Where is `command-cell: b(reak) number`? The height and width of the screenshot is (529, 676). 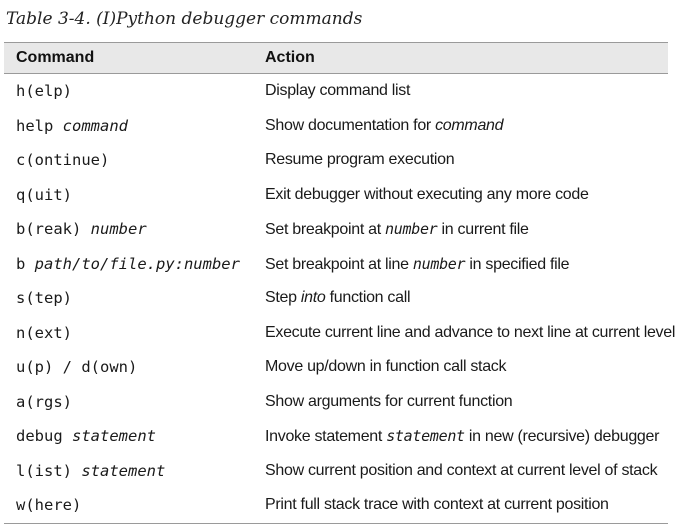
command-cell: b(reak) number is located at coordinates (81, 229).